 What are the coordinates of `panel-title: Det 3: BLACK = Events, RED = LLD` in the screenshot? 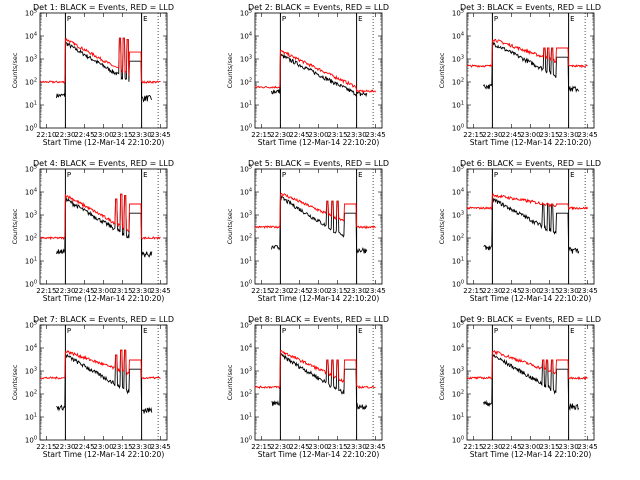 It's located at (530, 7).